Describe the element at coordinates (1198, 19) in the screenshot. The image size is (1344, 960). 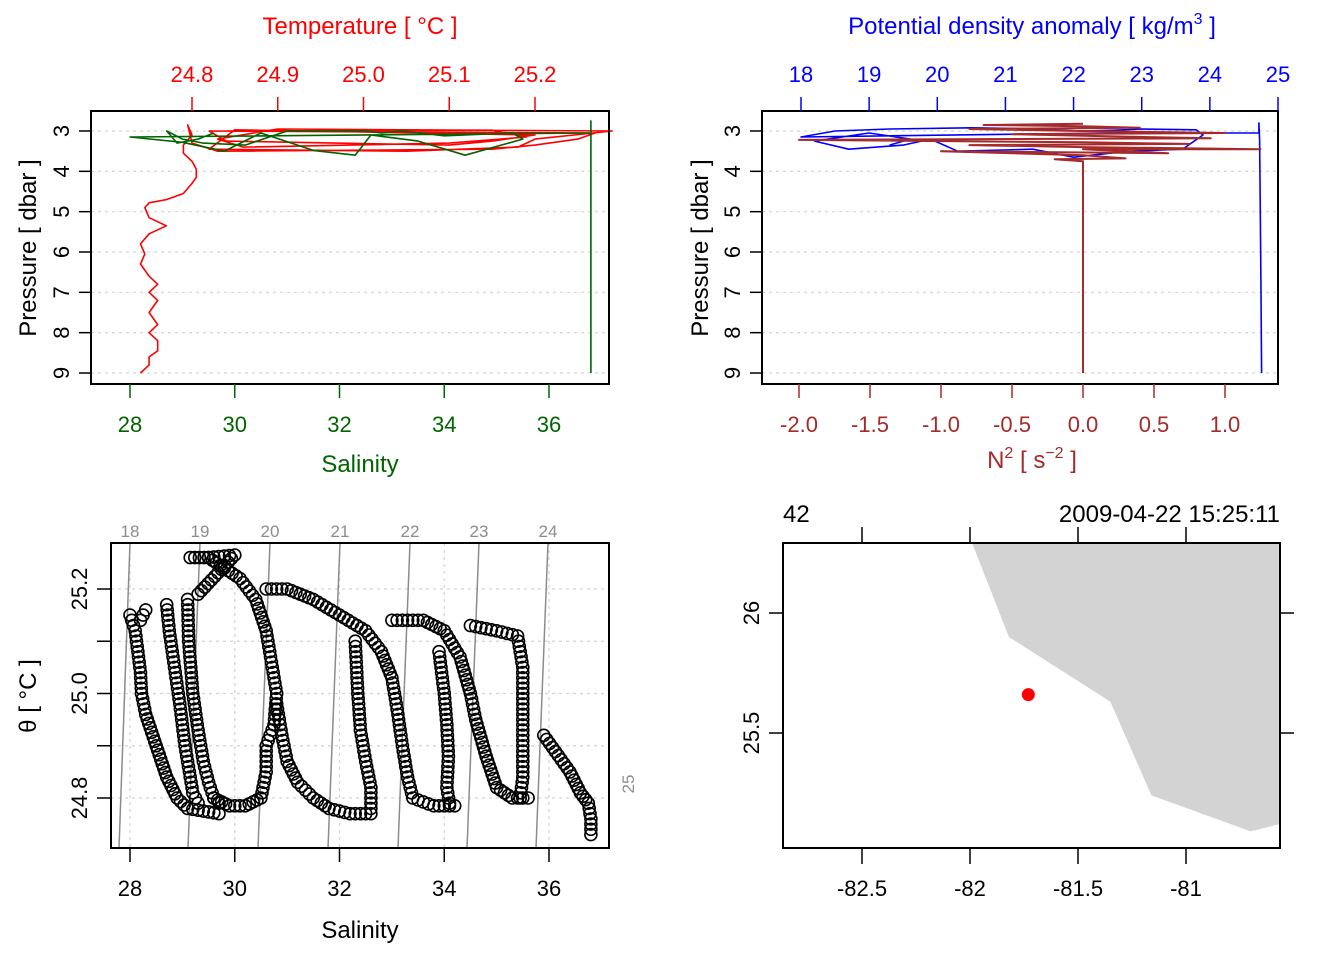
I see `top-axis-title-superscript: 3` at that location.